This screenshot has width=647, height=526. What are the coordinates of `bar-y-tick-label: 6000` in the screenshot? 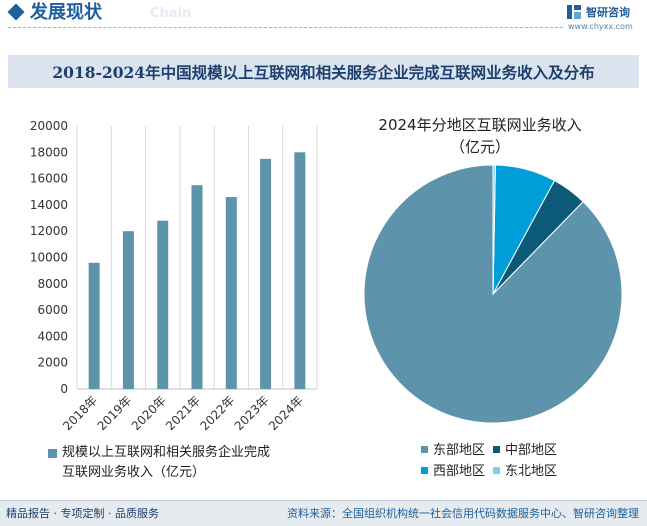 It's located at (52, 310).